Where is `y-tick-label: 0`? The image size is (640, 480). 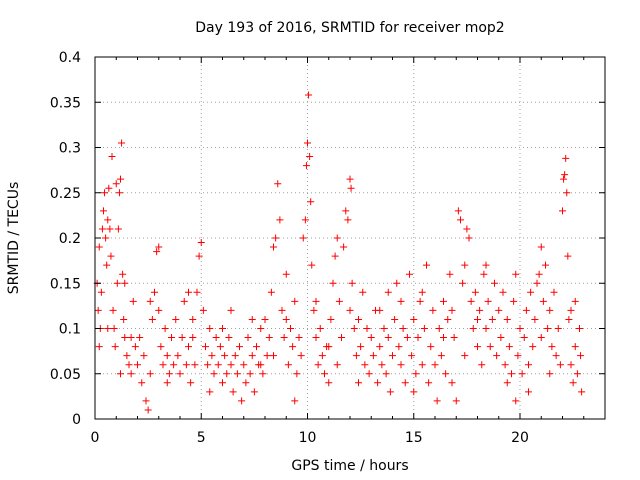
y-tick-label: 0 is located at coordinates (76, 420).